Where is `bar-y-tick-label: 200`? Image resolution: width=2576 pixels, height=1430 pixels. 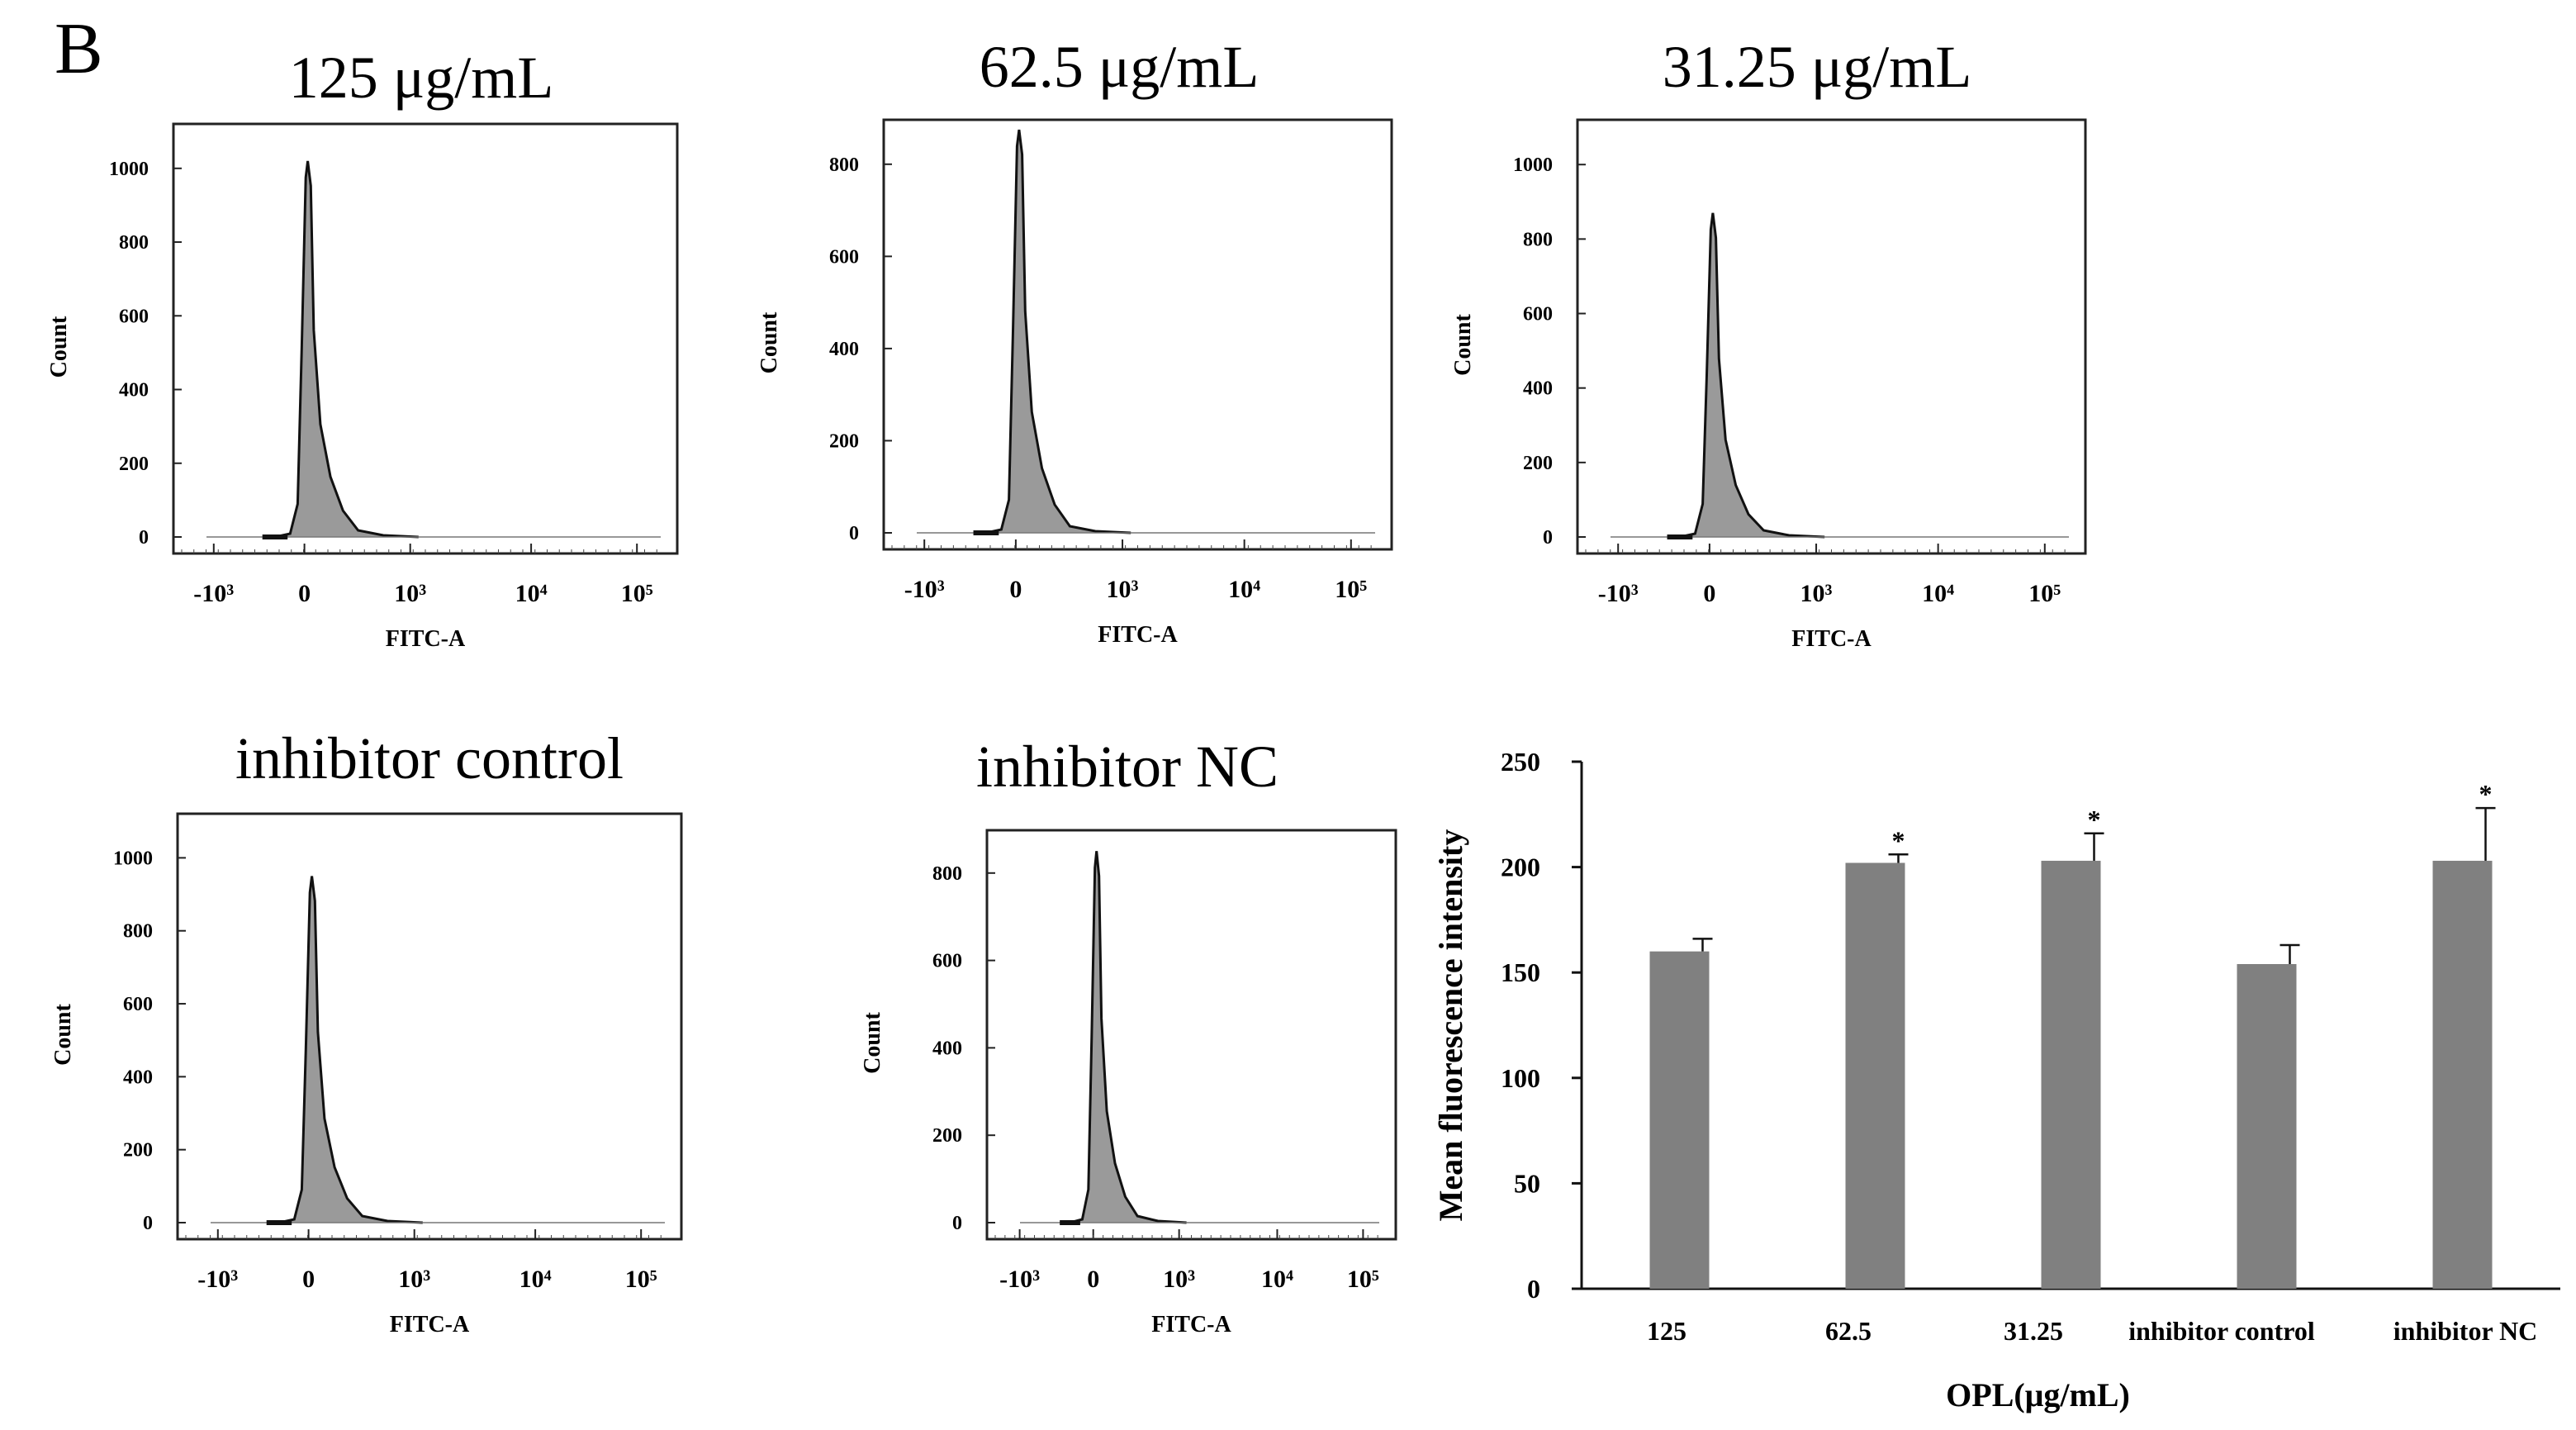 bar-y-tick-label: 200 is located at coordinates (1520, 867).